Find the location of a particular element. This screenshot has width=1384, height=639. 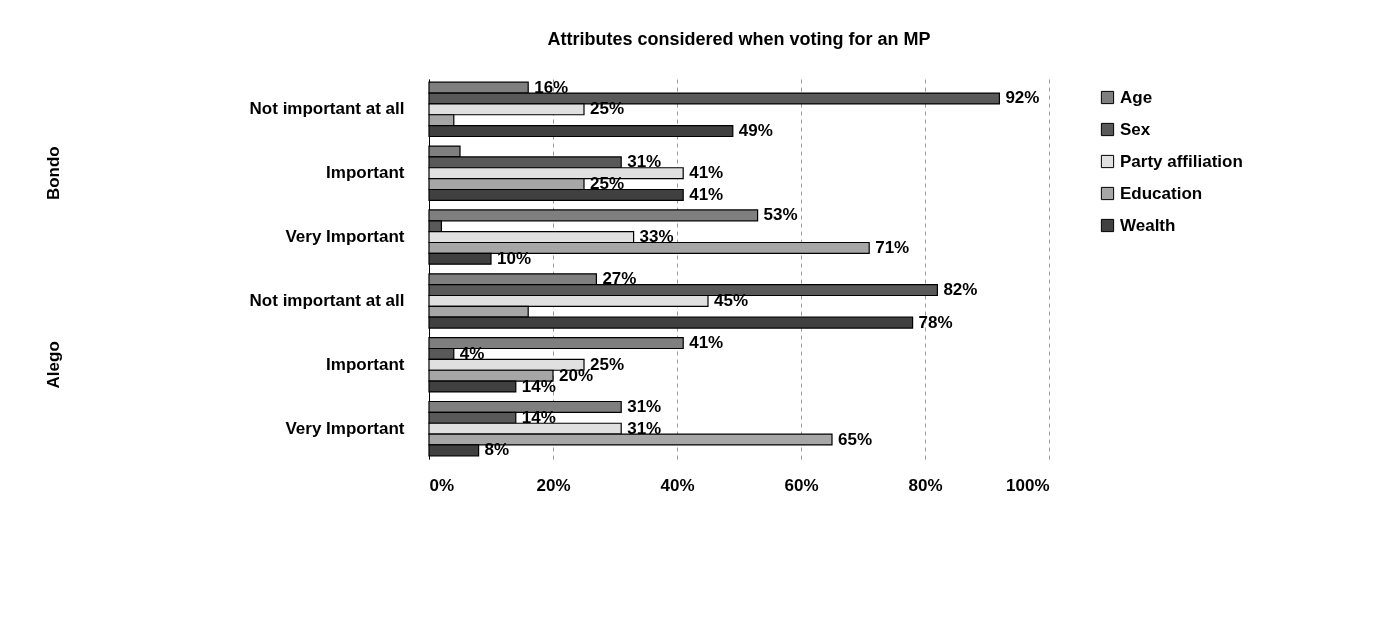

data-label: 16% is located at coordinates (551, 87).